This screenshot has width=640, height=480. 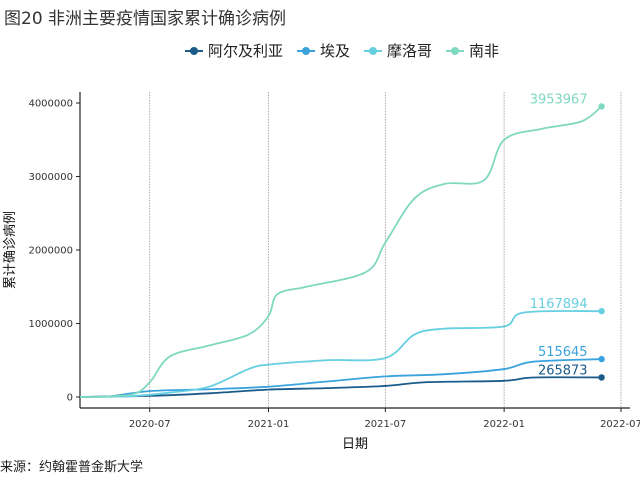 I want to click on x-tick-label: 2021-01, so click(x=269, y=424).